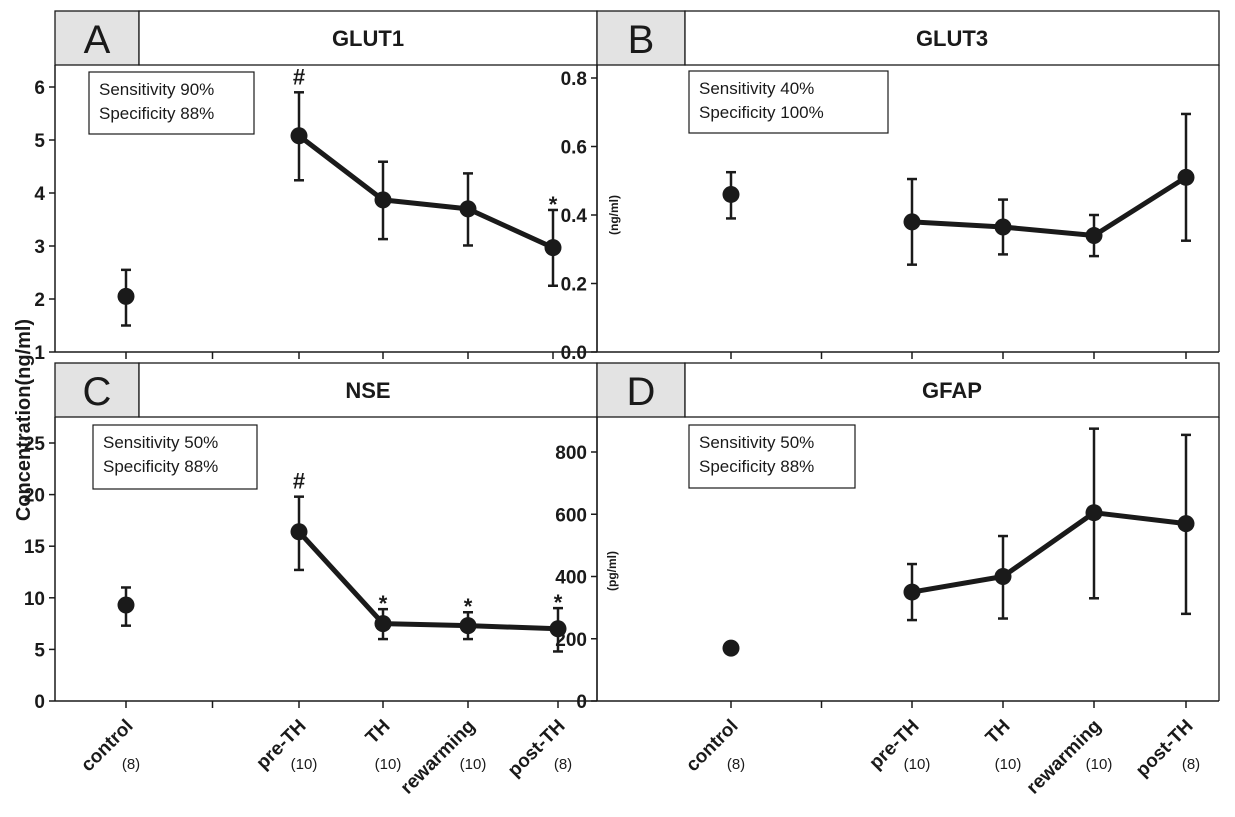 Image resolution: width=1235 pixels, height=817 pixels. Describe the element at coordinates (574, 353) in the screenshot. I see `y-tick-label: 0.0` at that location.